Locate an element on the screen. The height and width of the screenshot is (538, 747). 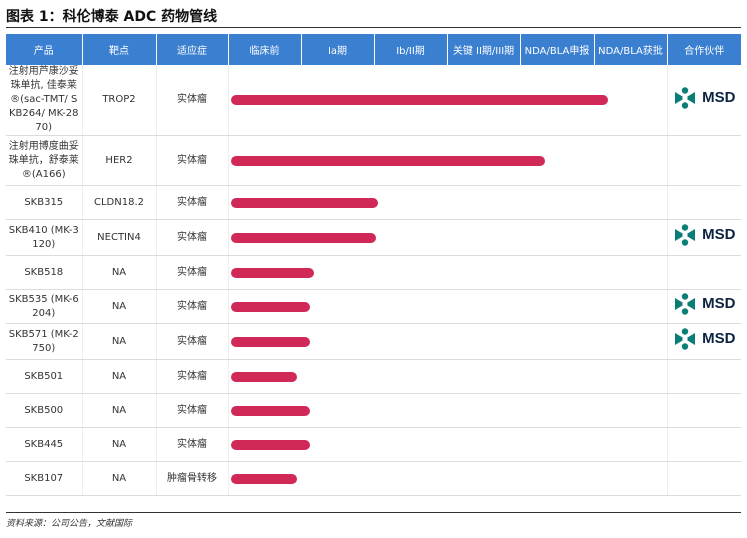
source-note: 资料来源：公司公告，文献国际 is located at coordinates (69, 524).